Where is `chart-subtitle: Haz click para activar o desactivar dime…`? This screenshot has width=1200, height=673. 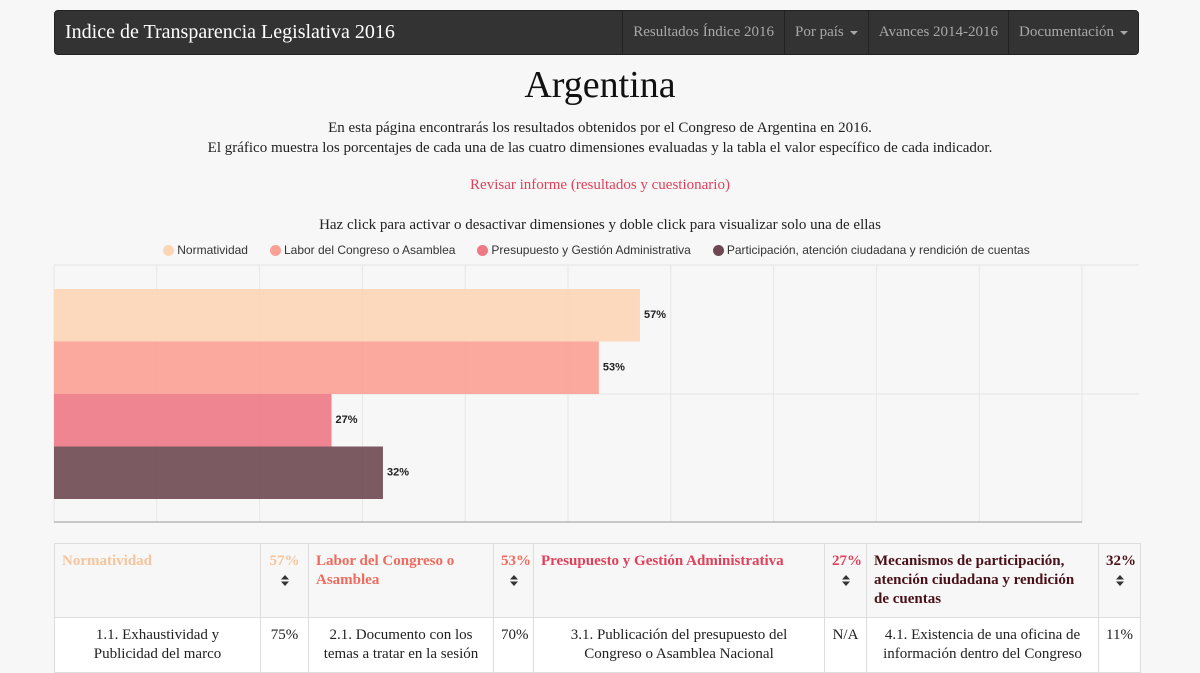
chart-subtitle: Haz click para activar o desactivar dime… is located at coordinates (600, 225).